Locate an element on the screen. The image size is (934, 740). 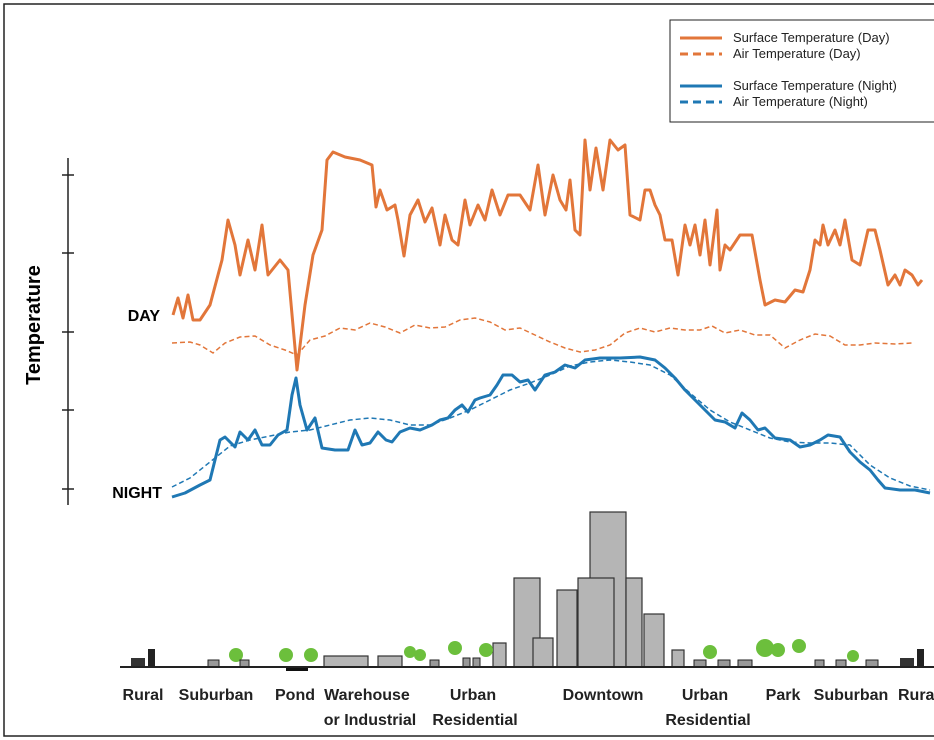
air-day-curve is located at coordinates (542, 336).